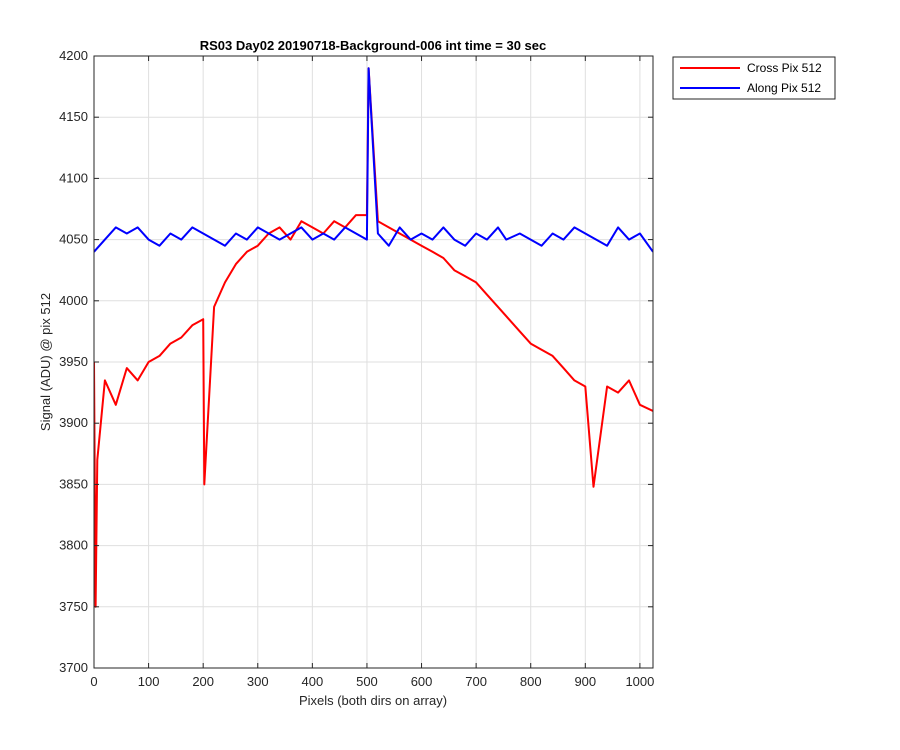 Image resolution: width=900 pixels, height=750 pixels. I want to click on y-tick-label: 4200, so click(73, 55).